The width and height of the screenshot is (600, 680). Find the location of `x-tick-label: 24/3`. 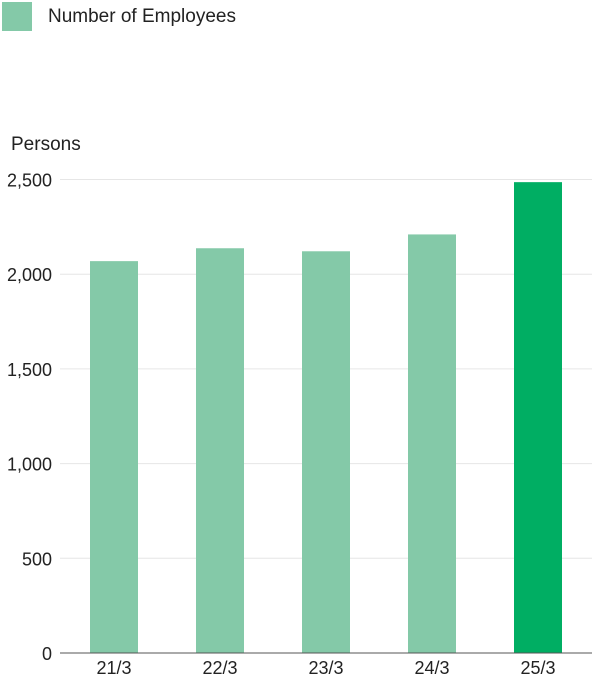

x-tick-label: 24/3 is located at coordinates (431, 668).